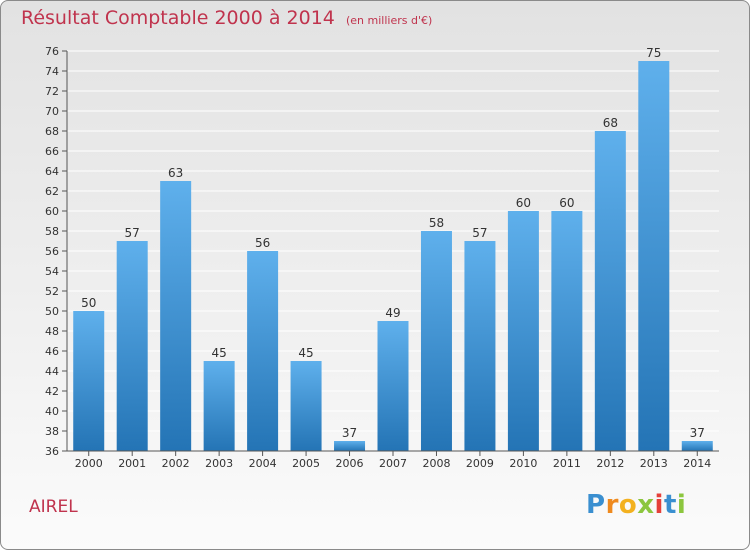 The height and width of the screenshot is (550, 750). Describe the element at coordinates (52, 211) in the screenshot. I see `y-tick-label: 60` at that location.